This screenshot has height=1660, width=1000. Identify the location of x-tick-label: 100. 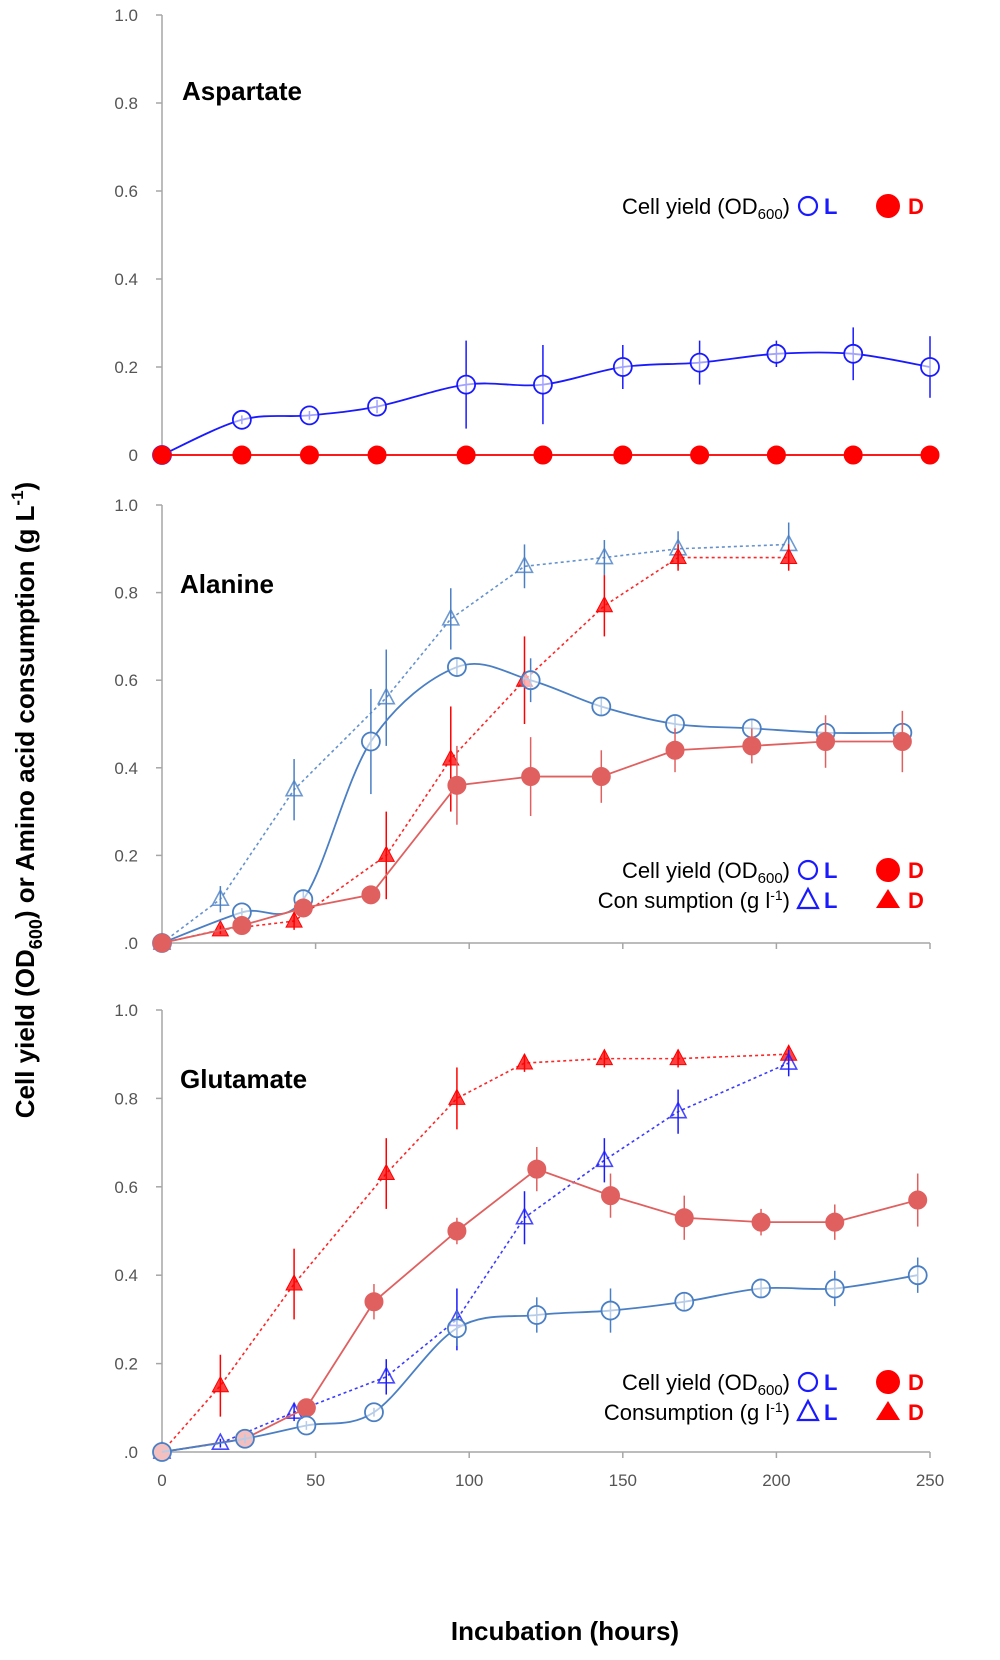
(469, 1480).